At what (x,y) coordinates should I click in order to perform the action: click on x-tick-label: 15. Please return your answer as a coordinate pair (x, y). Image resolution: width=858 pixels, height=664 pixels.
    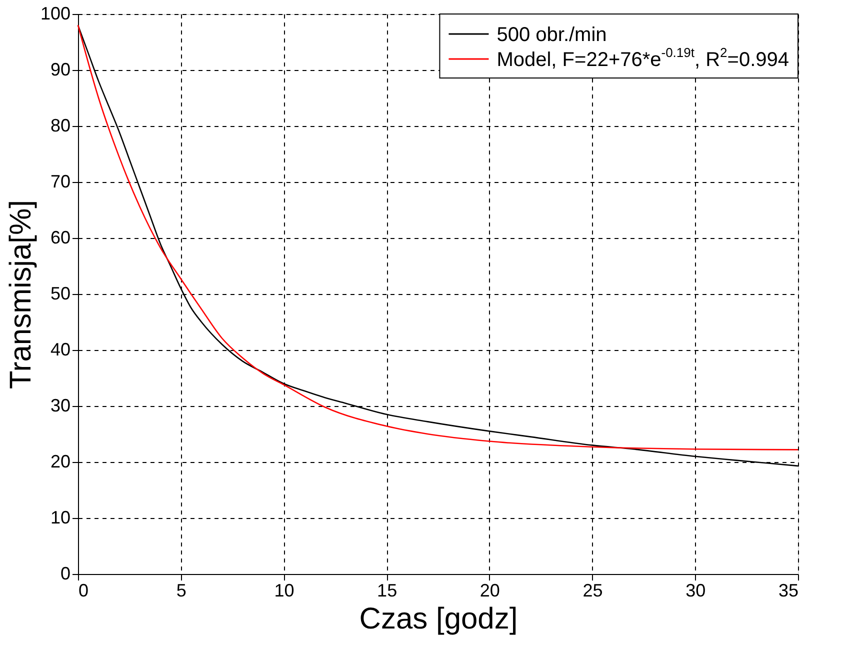
    Looking at the image, I should click on (387, 590).